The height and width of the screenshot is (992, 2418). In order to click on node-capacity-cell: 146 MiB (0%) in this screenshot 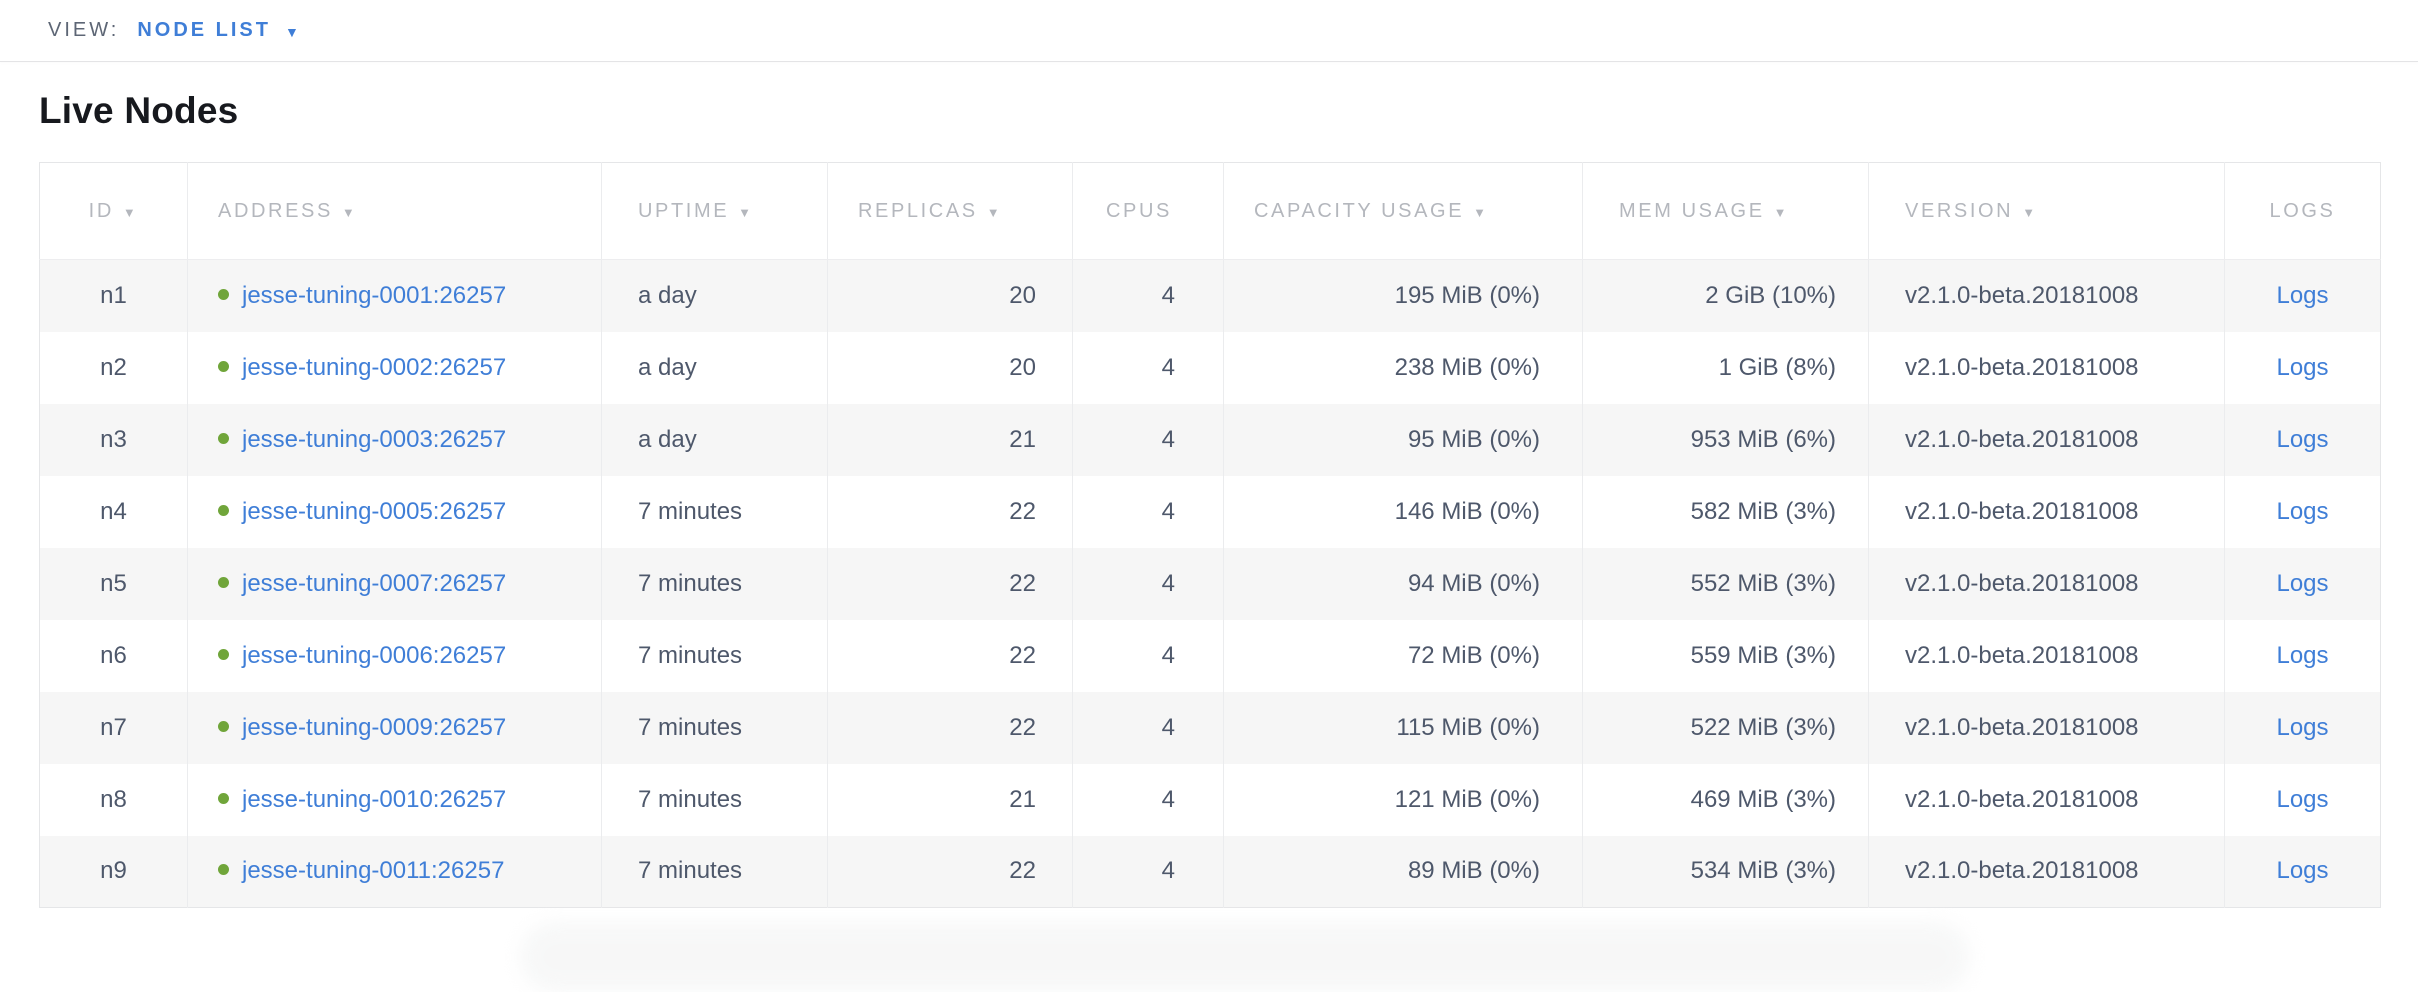, I will do `click(1403, 511)`.